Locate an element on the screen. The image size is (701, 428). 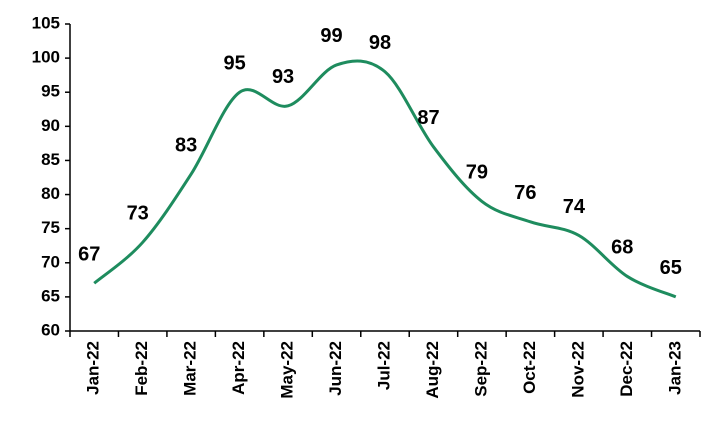
data-label: 73 is located at coordinates (138, 214).